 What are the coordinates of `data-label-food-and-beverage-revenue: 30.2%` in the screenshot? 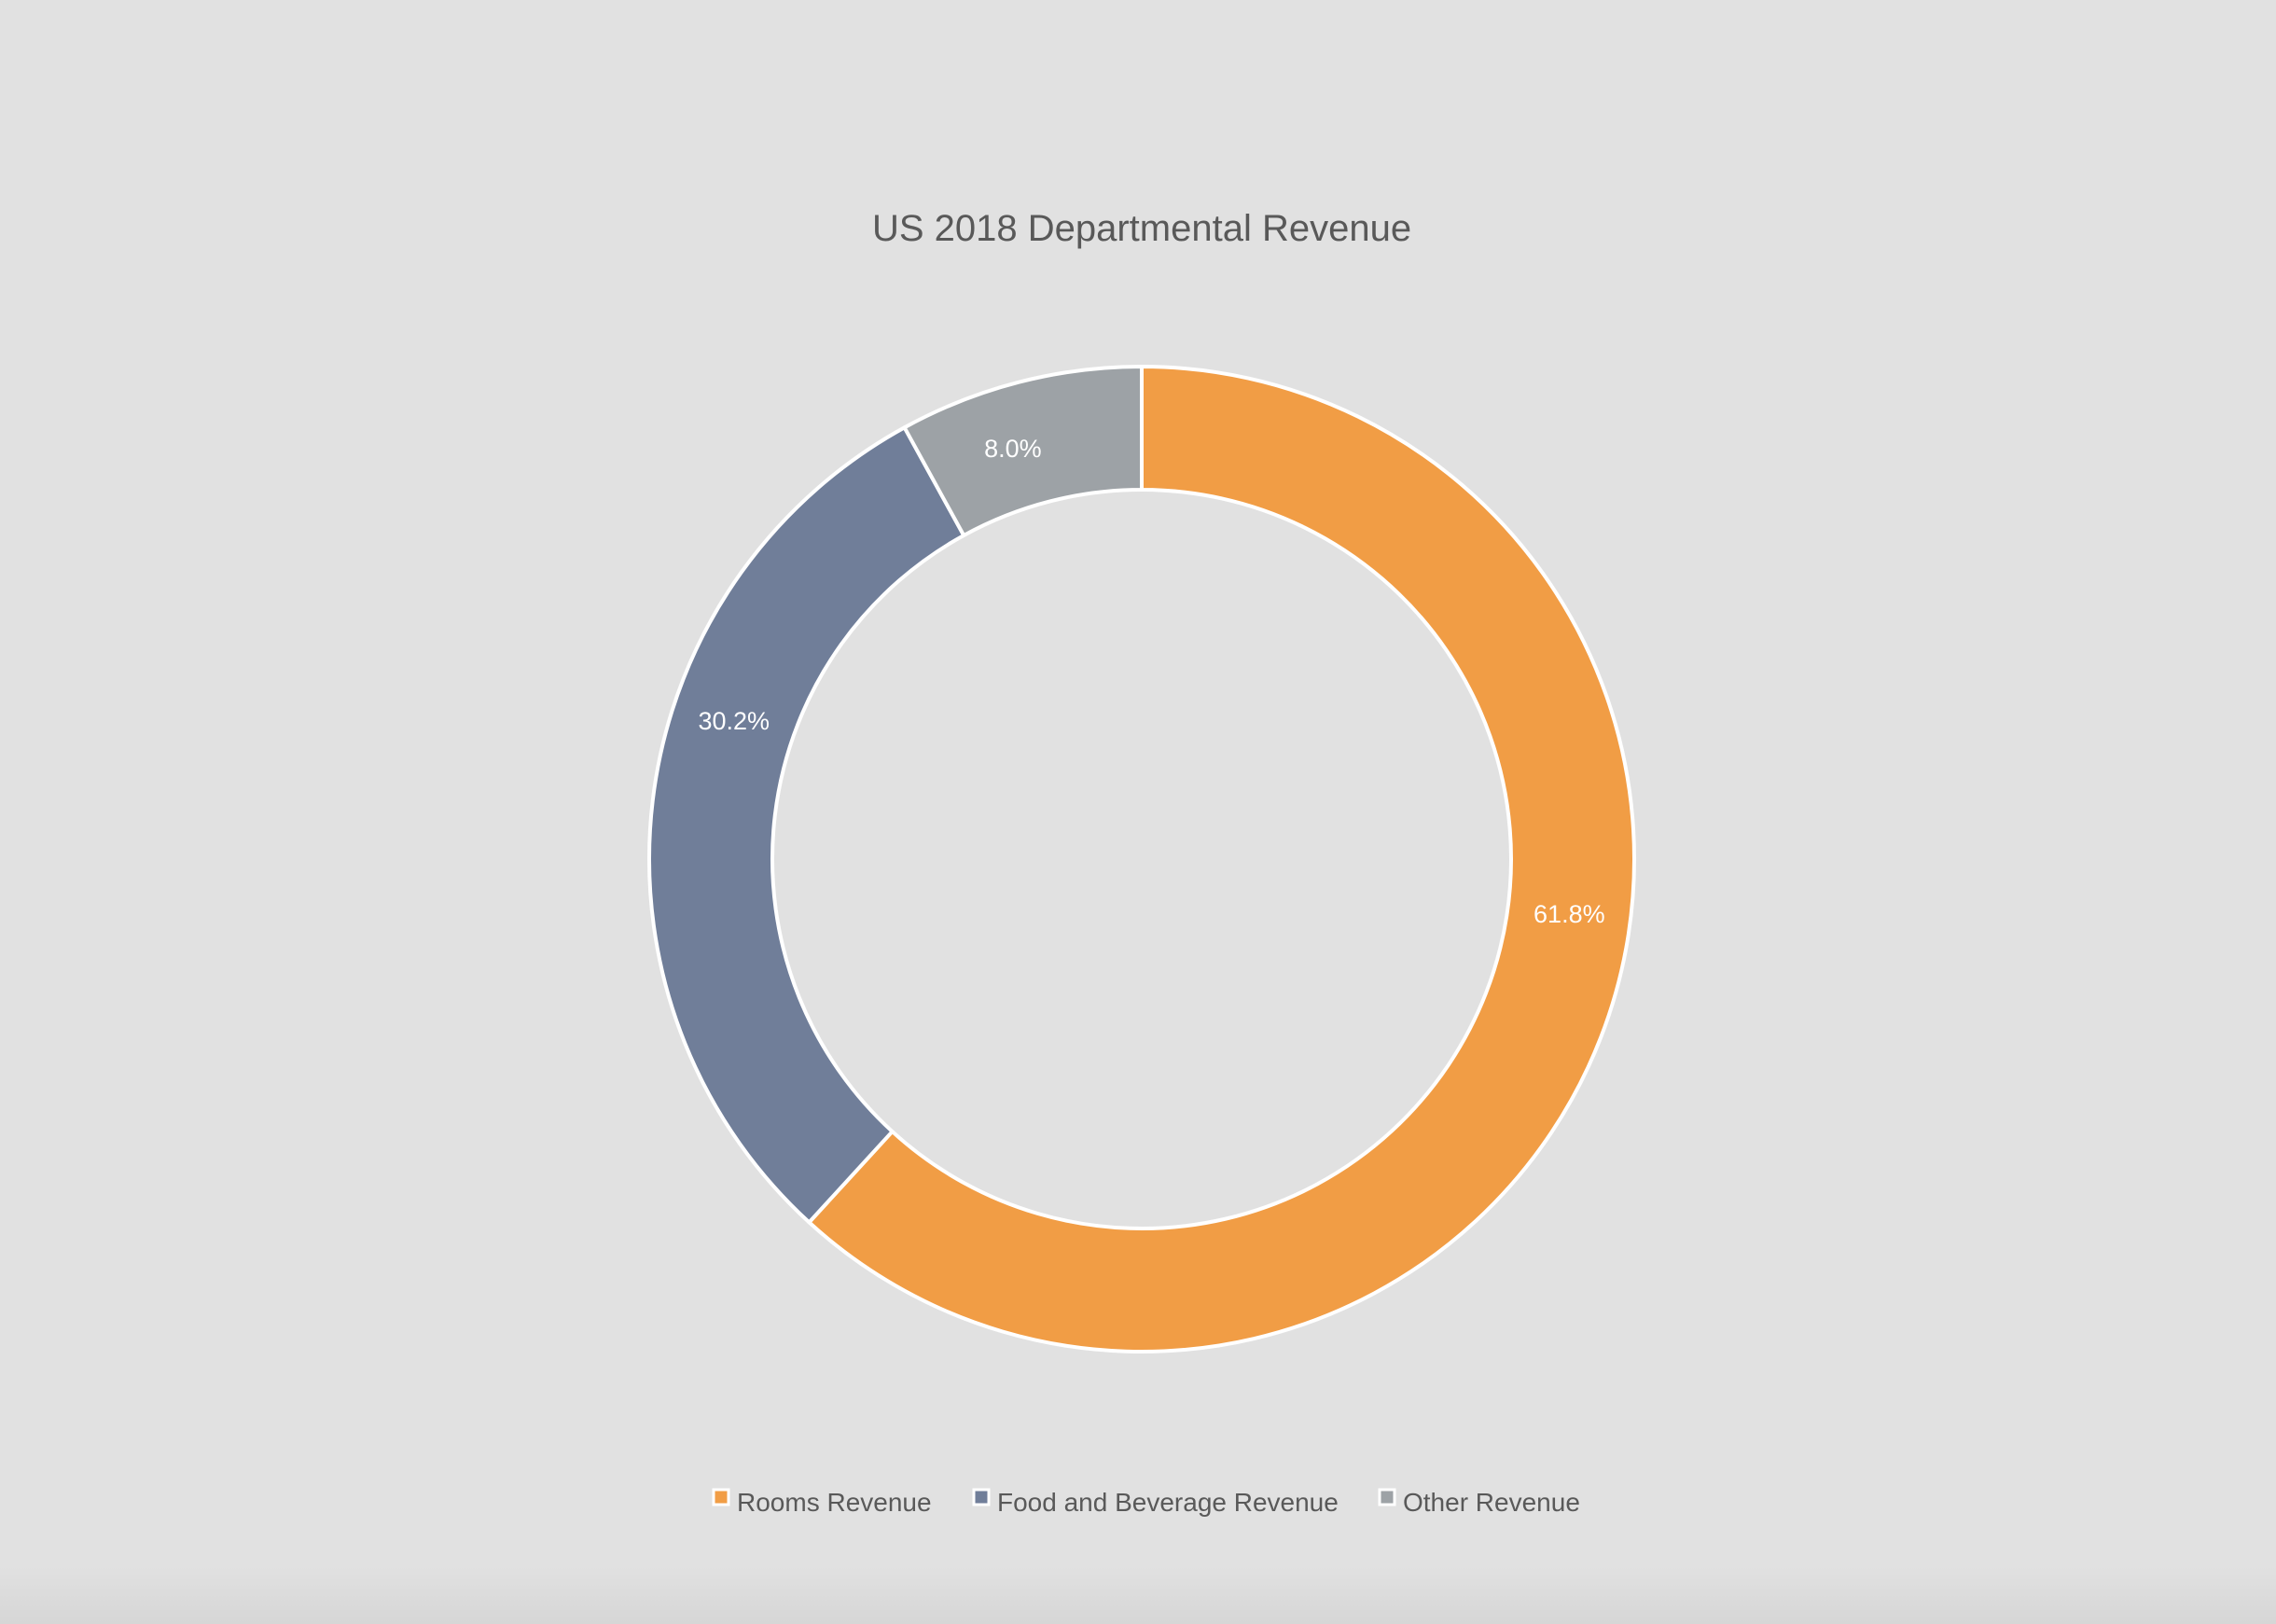 It's located at (734, 721).